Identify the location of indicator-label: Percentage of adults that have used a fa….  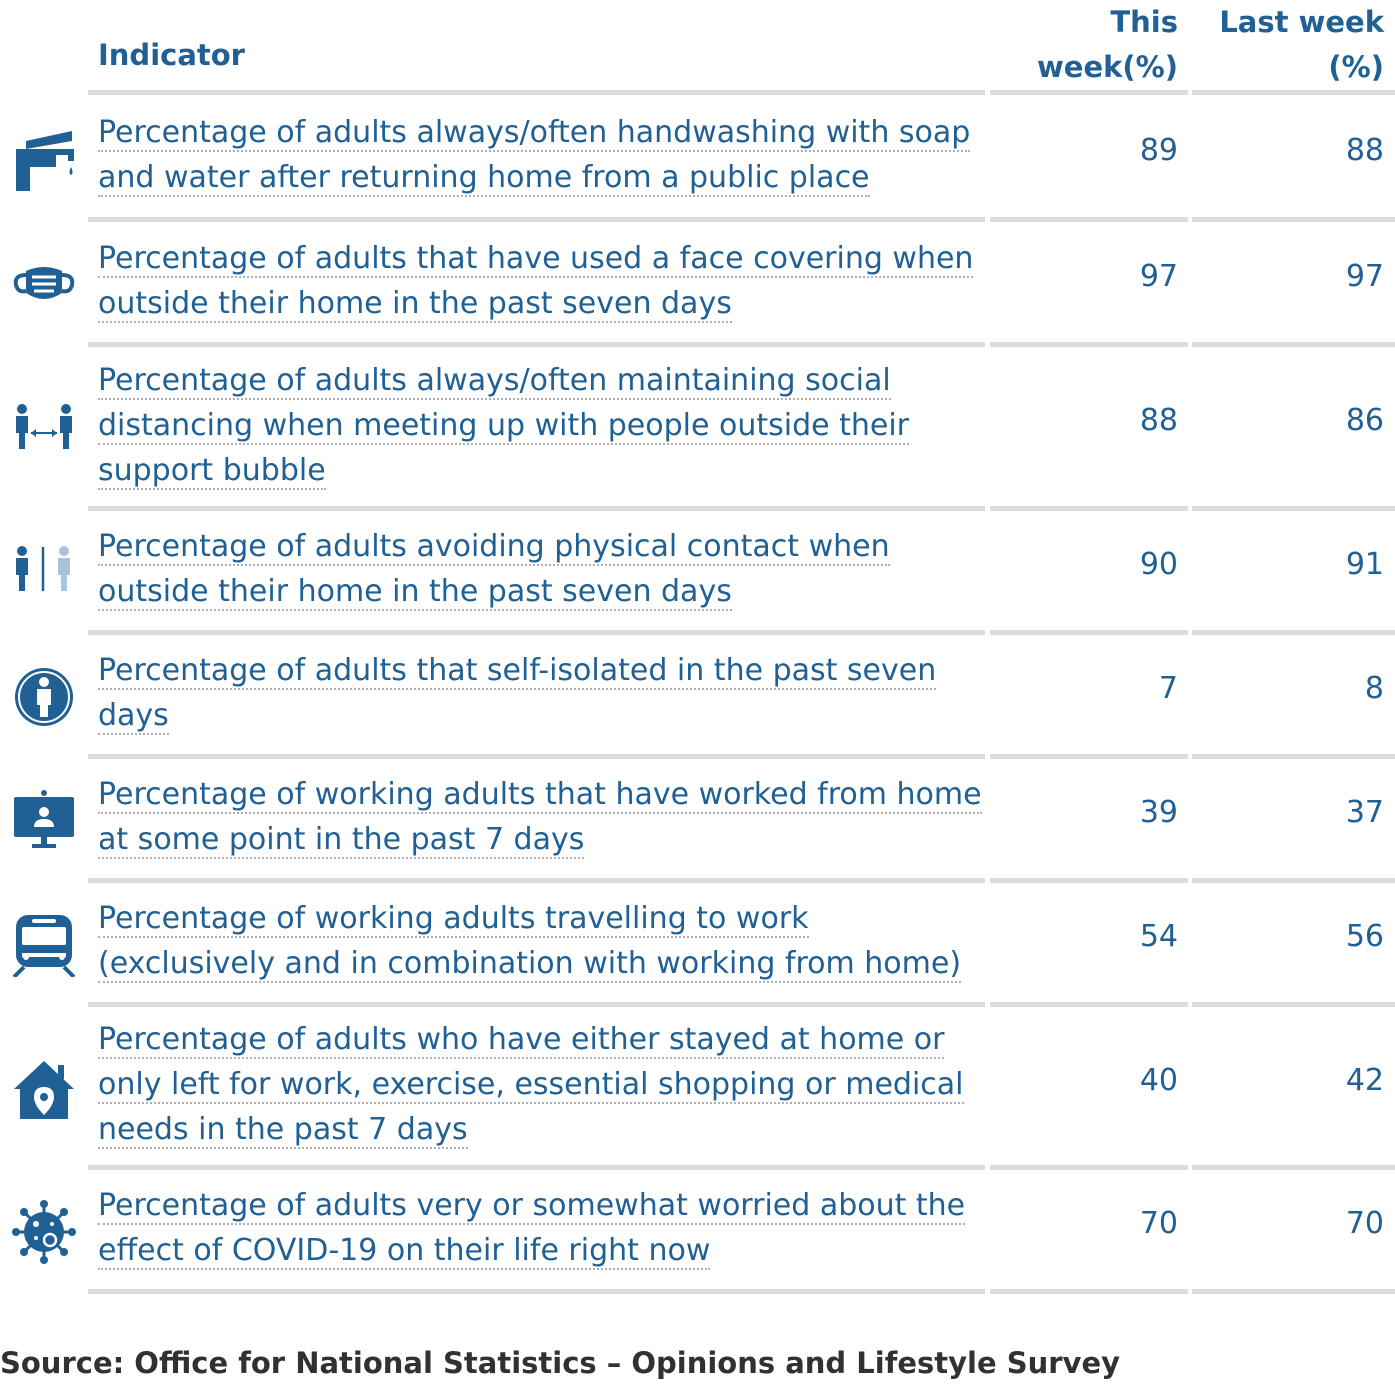
(540, 281).